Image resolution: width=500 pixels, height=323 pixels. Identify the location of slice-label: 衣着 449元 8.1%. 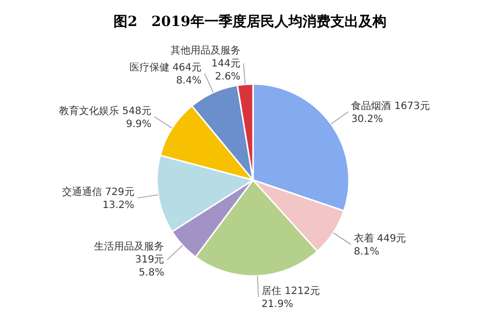
(380, 245).